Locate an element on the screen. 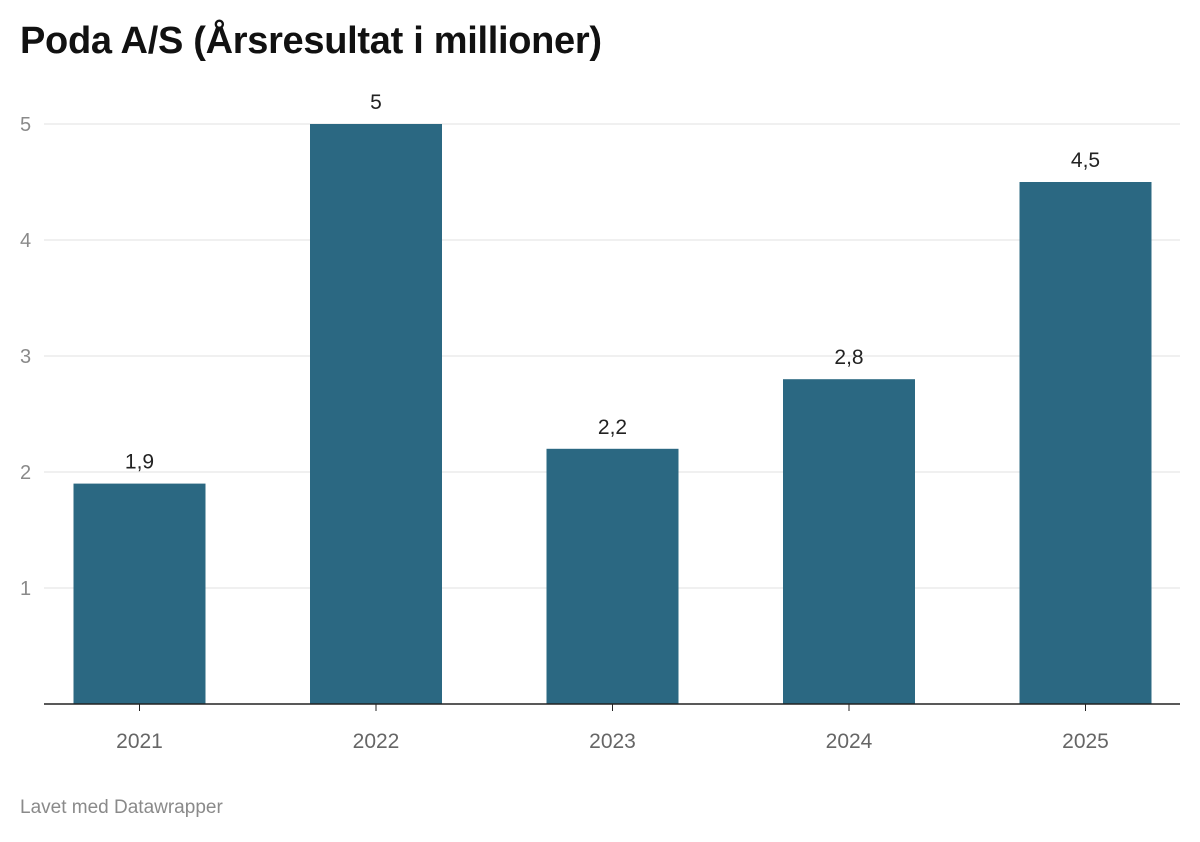 This screenshot has height=842, width=1200. y-axis-ticks: 1 2 3 4 5 is located at coordinates (25, 357).